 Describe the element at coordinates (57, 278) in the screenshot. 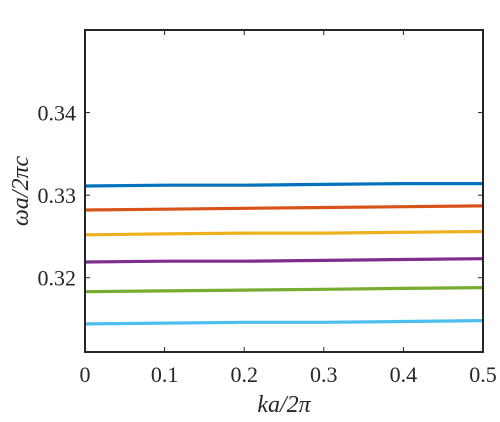

I see `y-tick-label: 0.32` at that location.